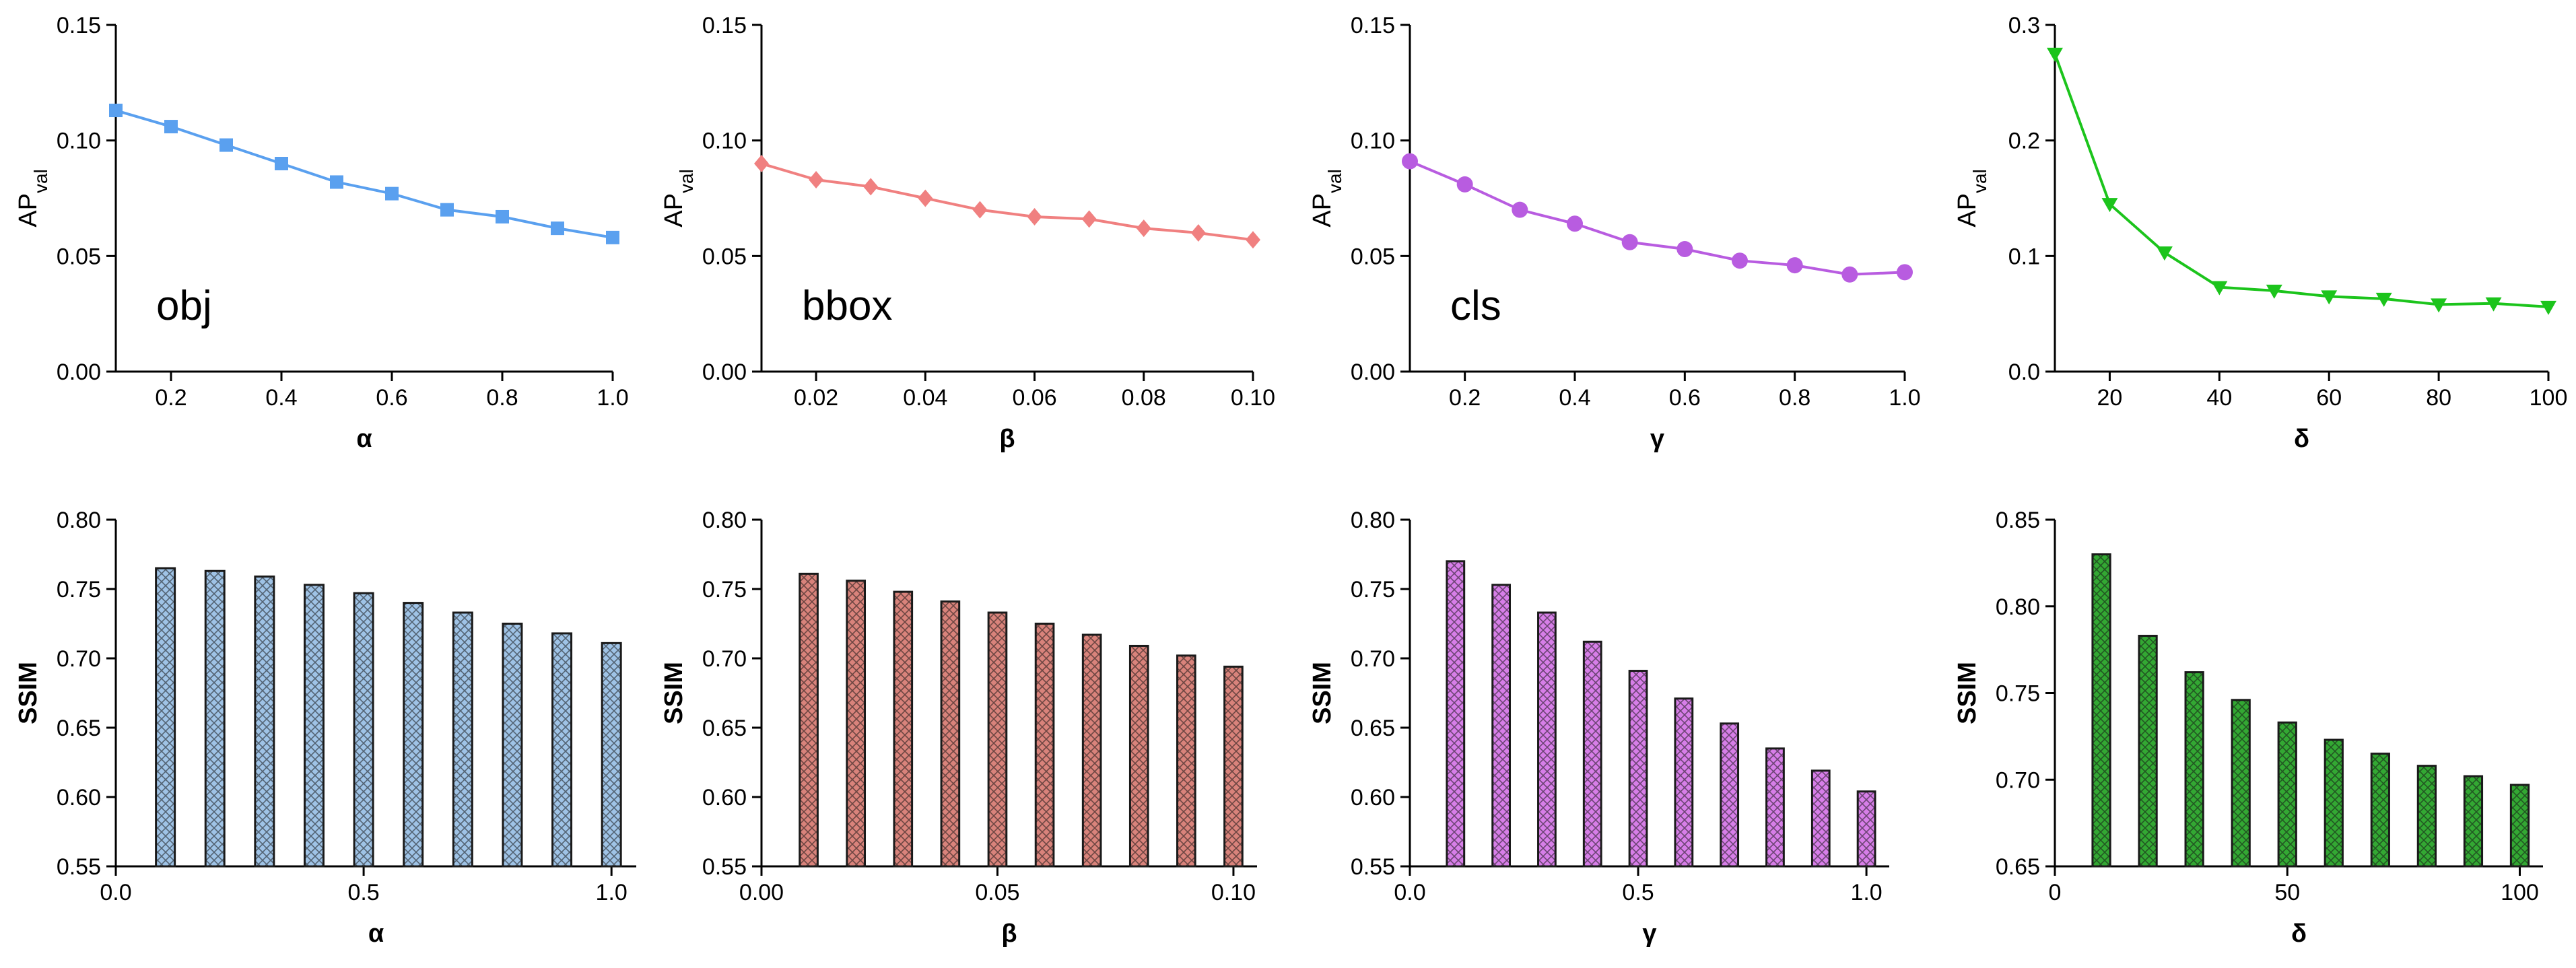 This screenshot has width=2576, height=968. What do you see at coordinates (79, 256) in the screenshot?
I see `y-tick-label: 0.05` at bounding box center [79, 256].